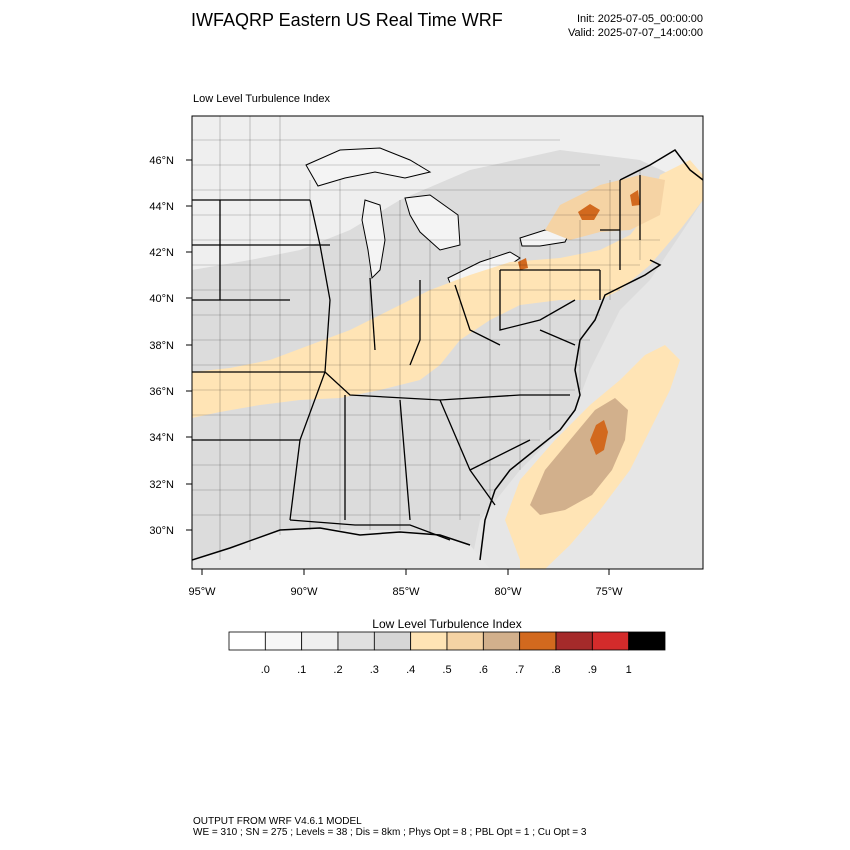 This screenshot has height=850, width=850. Describe the element at coordinates (447, 193) in the screenshot. I see `north-land-light` at that location.